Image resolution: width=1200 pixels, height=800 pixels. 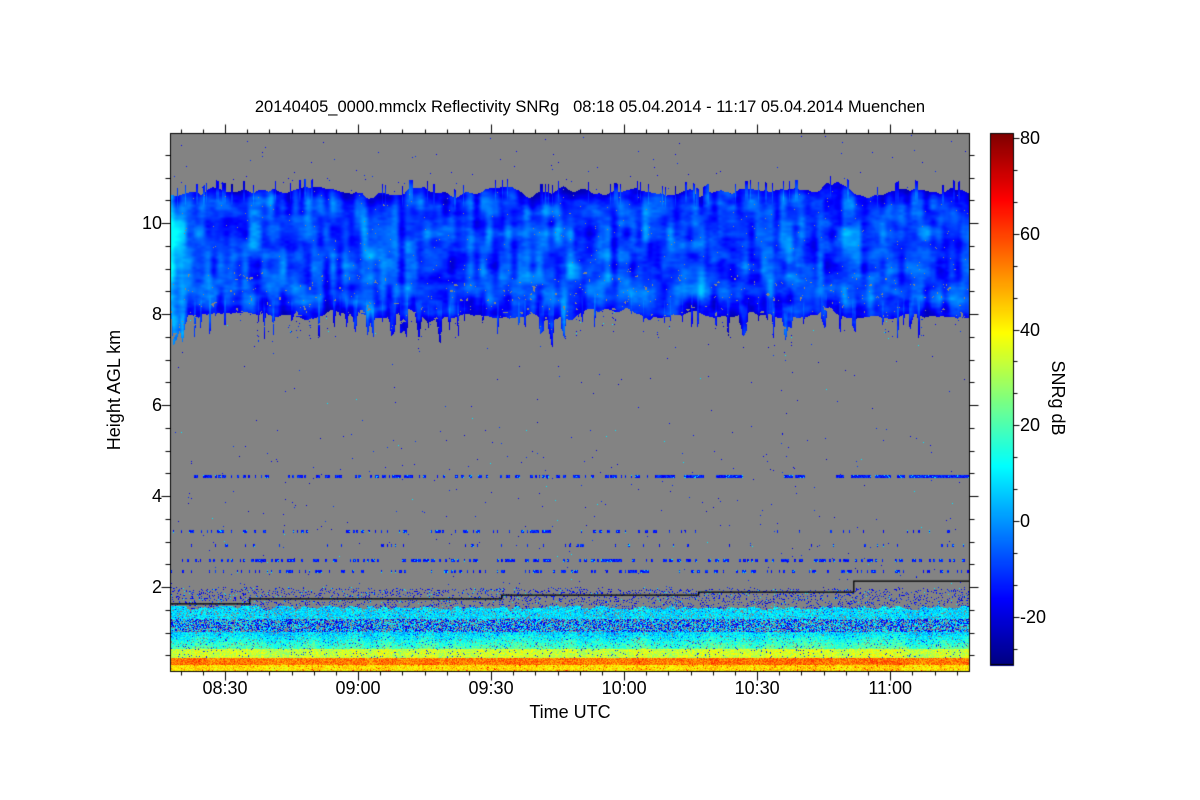 I want to click on y-tick-label: 2, so click(x=156, y=587).